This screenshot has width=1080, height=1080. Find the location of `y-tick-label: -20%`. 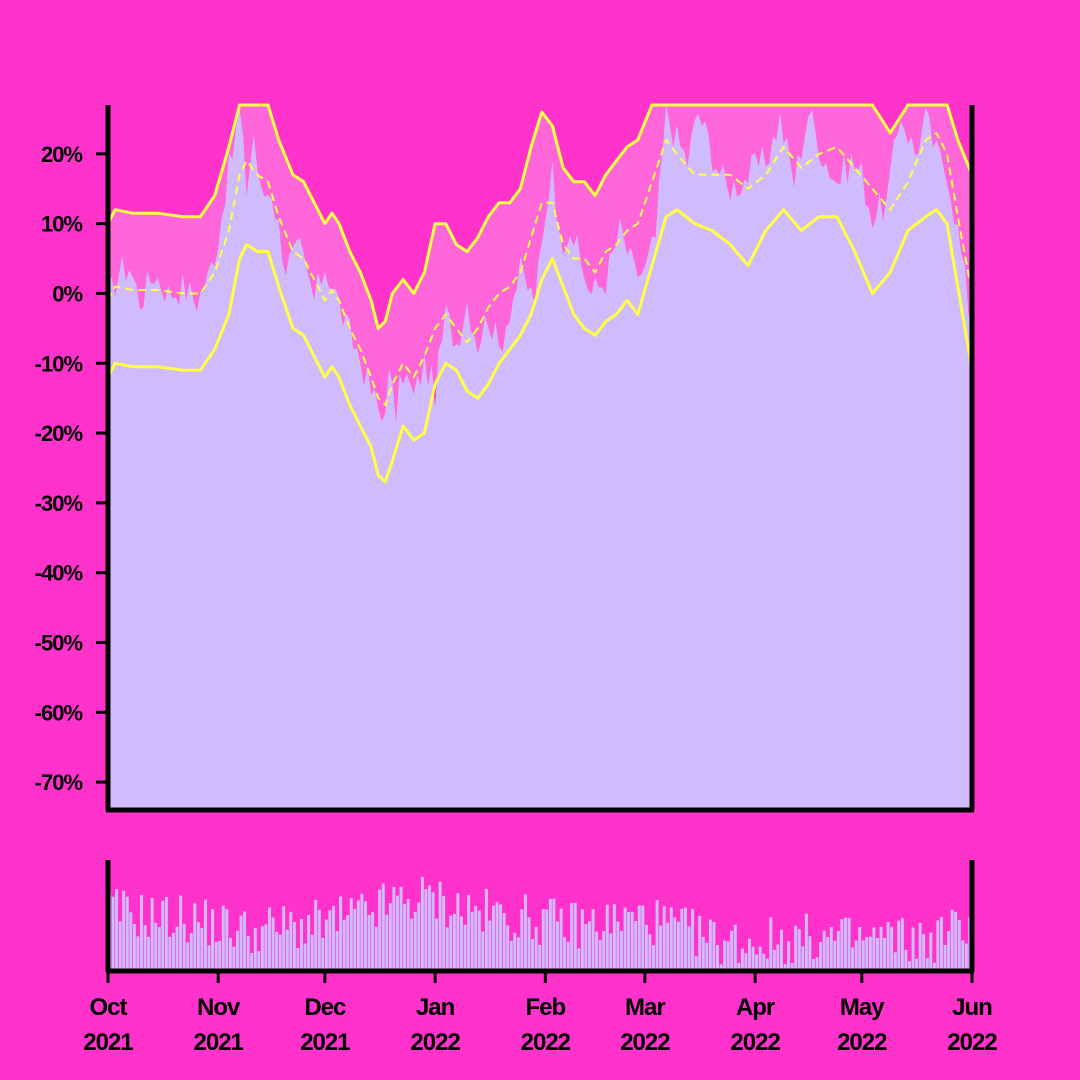

y-tick-label: -20% is located at coordinates (59, 433).